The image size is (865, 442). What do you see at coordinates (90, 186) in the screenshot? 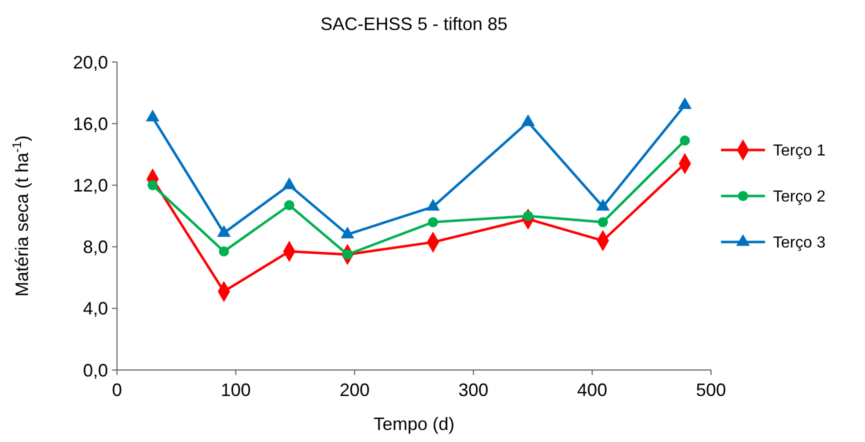
I see `y-tick-label: 12,0` at bounding box center [90, 186].